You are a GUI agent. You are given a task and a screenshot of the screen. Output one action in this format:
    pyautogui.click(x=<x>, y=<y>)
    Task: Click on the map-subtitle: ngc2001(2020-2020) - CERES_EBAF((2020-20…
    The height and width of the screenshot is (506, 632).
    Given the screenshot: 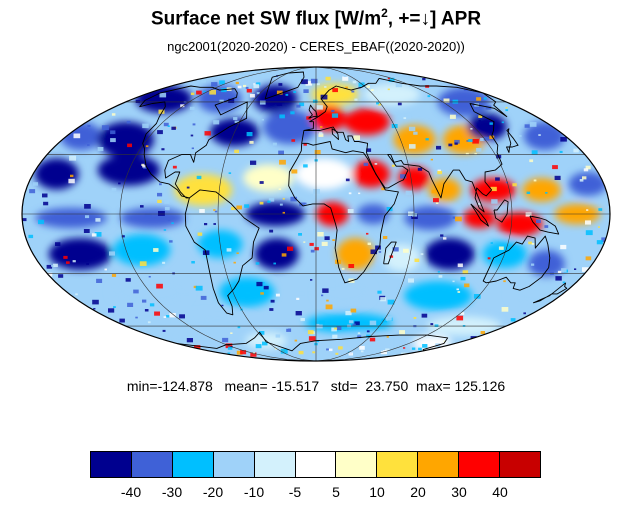 What is the action you would take?
    pyautogui.click(x=316, y=46)
    